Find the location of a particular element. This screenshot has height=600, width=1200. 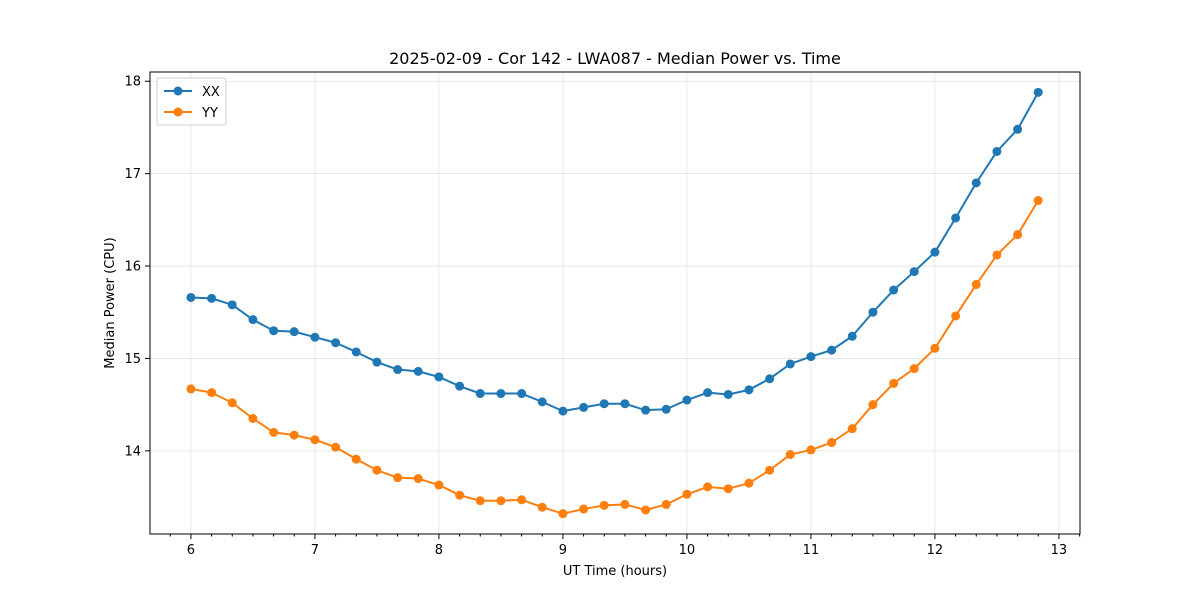

y-tick-label: 16 is located at coordinates (132, 267).